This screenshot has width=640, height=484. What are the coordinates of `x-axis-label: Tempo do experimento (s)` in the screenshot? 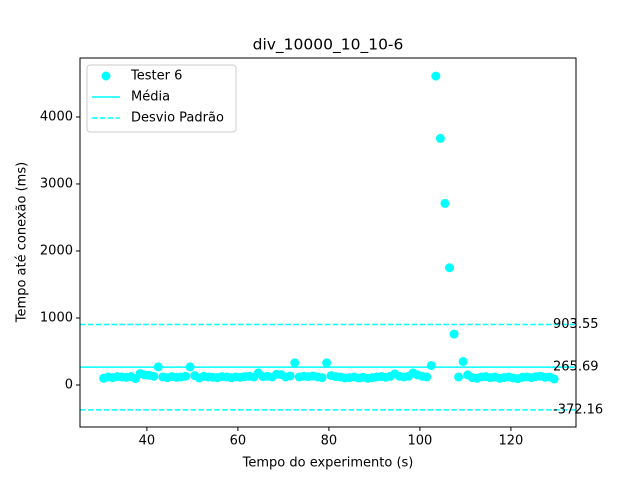 It's located at (328, 463).